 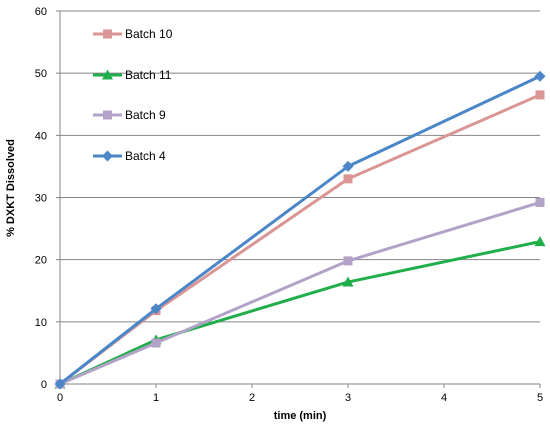 What do you see at coordinates (156, 398) in the screenshot?
I see `x-tick-label-1: 1` at bounding box center [156, 398].